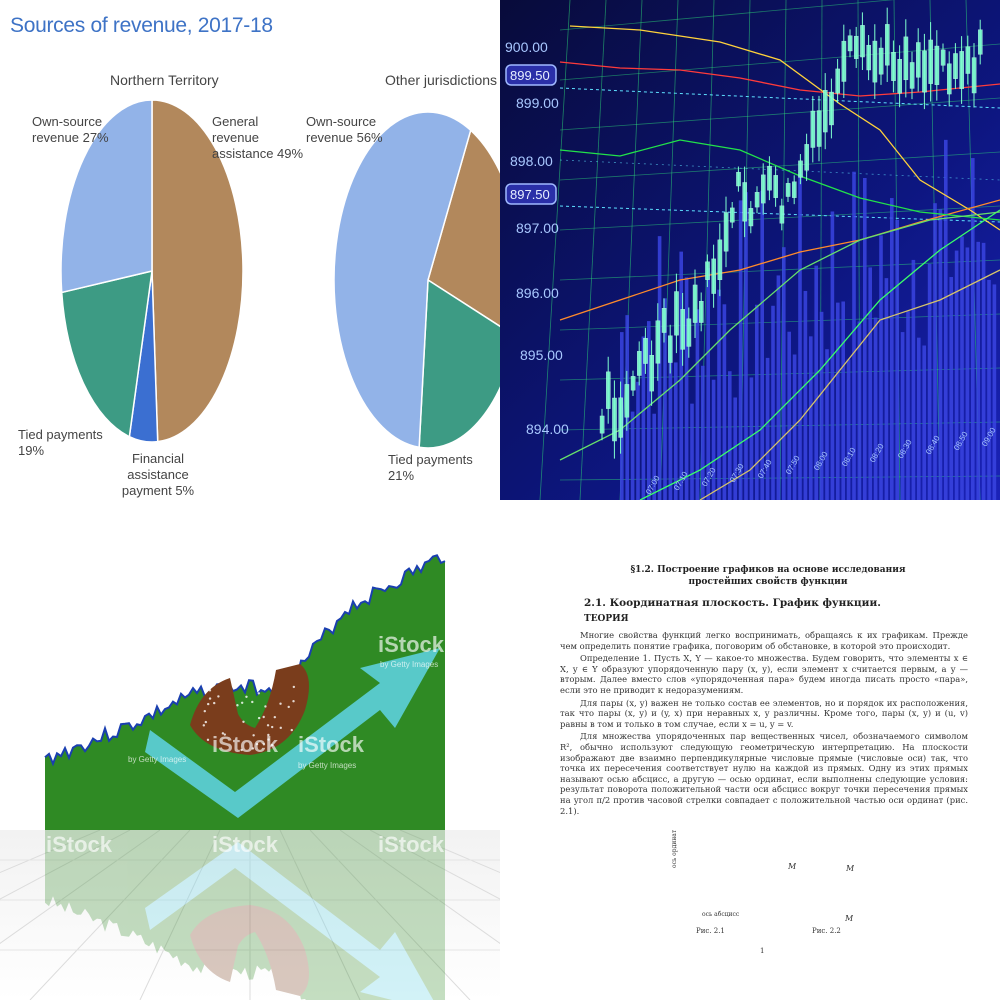 The image size is (1000, 1000). Describe the element at coordinates (463, 228) in the screenshot. I see `pie2-slice-general-revenue-assistance` at that location.